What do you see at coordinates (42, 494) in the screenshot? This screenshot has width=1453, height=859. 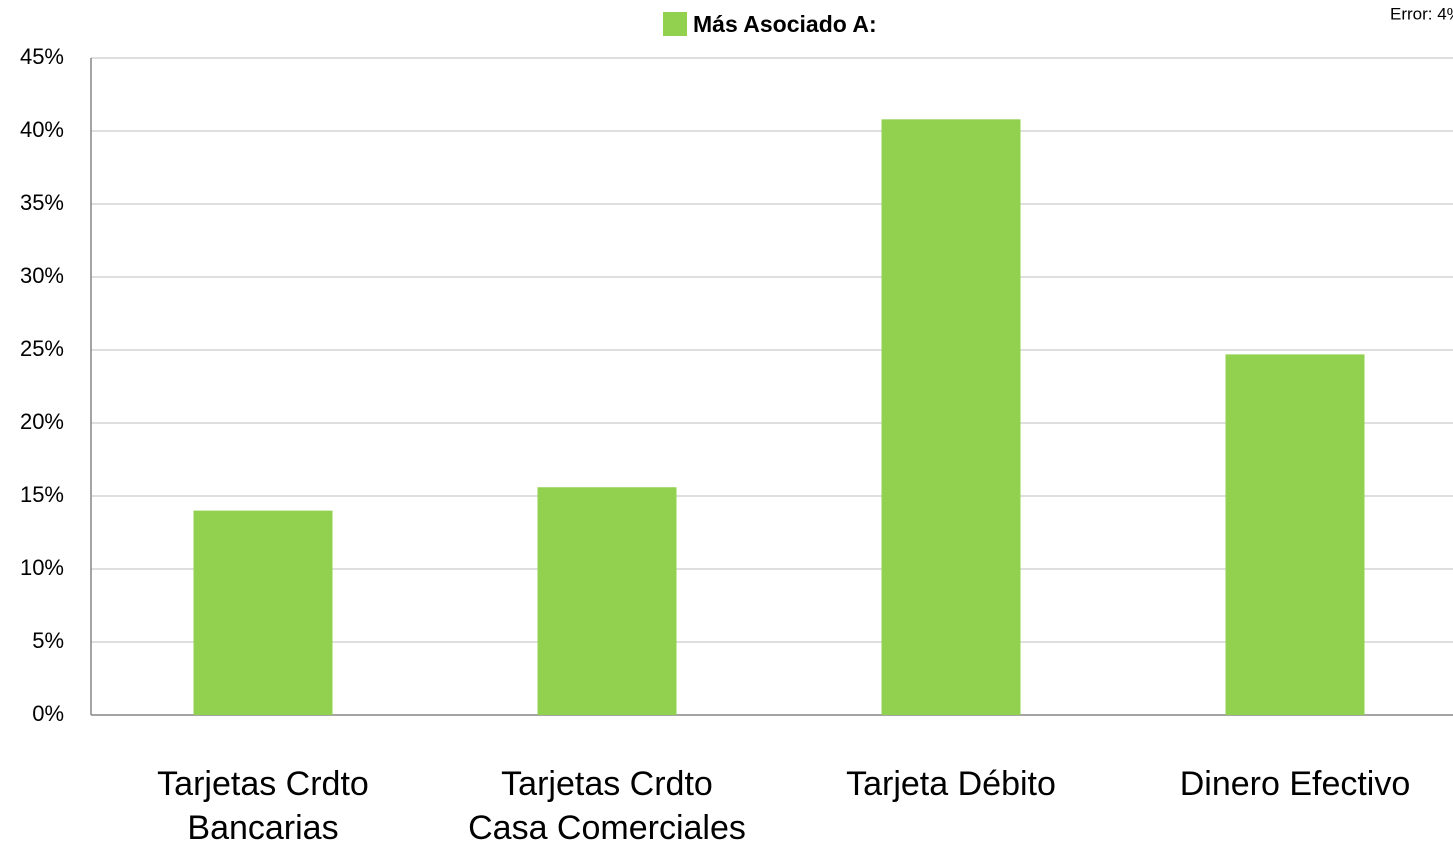 I see `y-tick-label: 15%` at bounding box center [42, 494].